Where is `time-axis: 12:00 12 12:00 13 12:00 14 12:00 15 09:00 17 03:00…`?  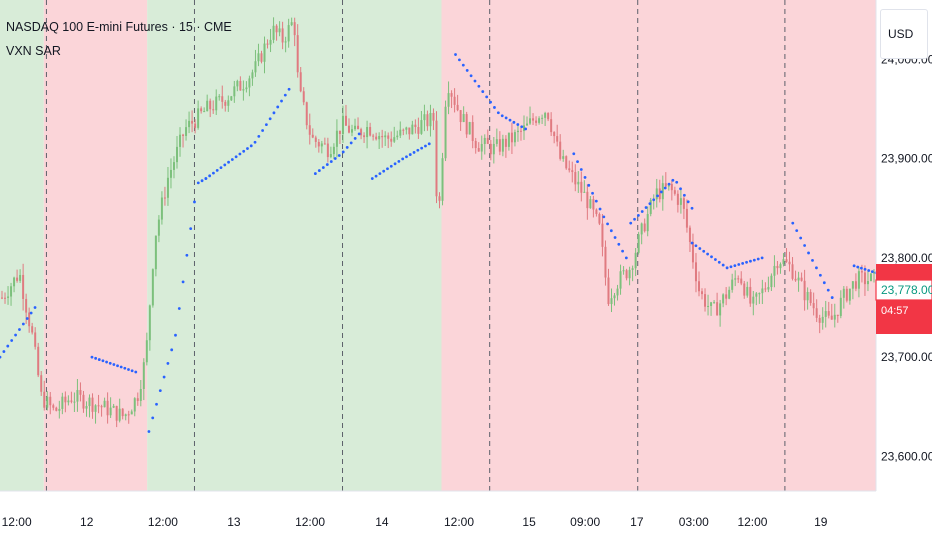
time-axis: 12:00 12 12:00 13 12:00 14 12:00 15 09:00 17 03:00… is located at coordinates (466, 520).